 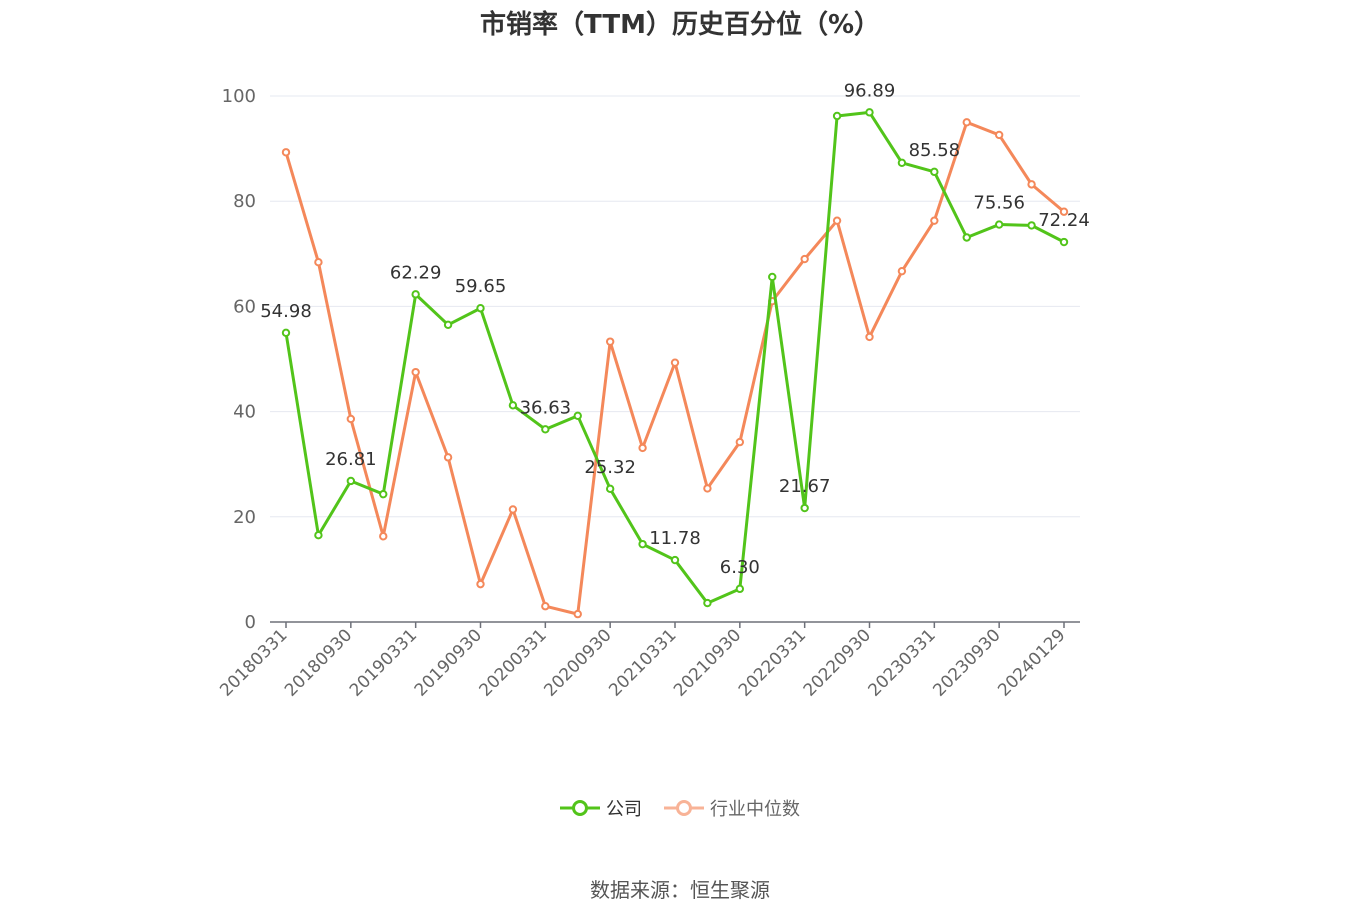 What do you see at coordinates (999, 203) in the screenshot?
I see `data-label: 75.56` at bounding box center [999, 203].